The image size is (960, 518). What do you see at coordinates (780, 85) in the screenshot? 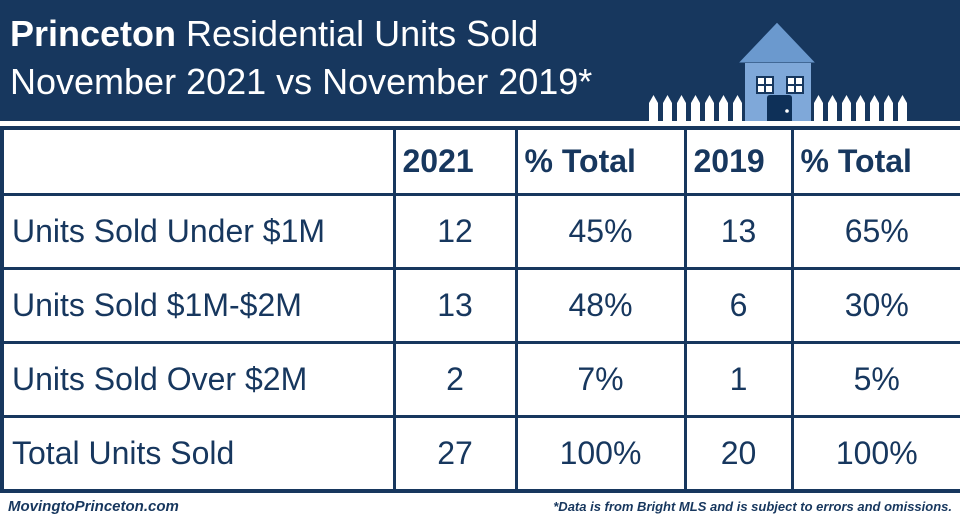
I see `house-window-icon` at bounding box center [780, 85].